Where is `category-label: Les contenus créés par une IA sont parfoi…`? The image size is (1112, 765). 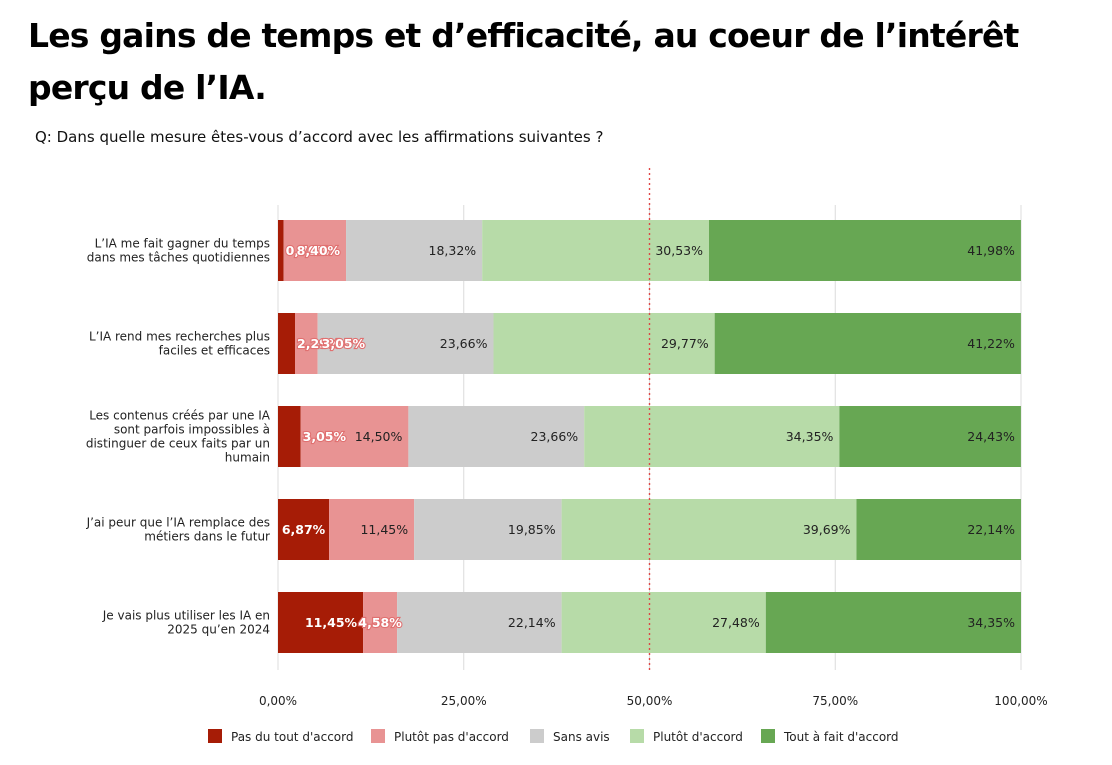
category-label: Les contenus créés par une IA sont parfoi… is located at coordinates (178, 437).